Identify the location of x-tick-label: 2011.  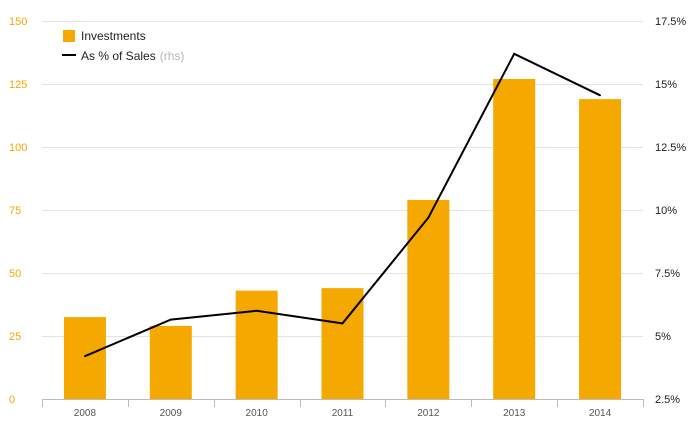
(343, 413).